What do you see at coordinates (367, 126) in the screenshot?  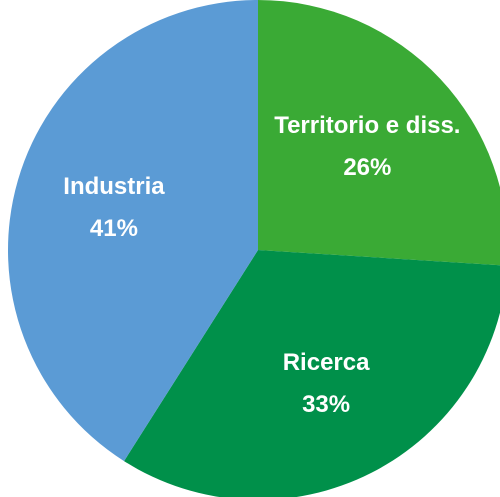 I see `category-label: Territorio e diss.` at bounding box center [367, 126].